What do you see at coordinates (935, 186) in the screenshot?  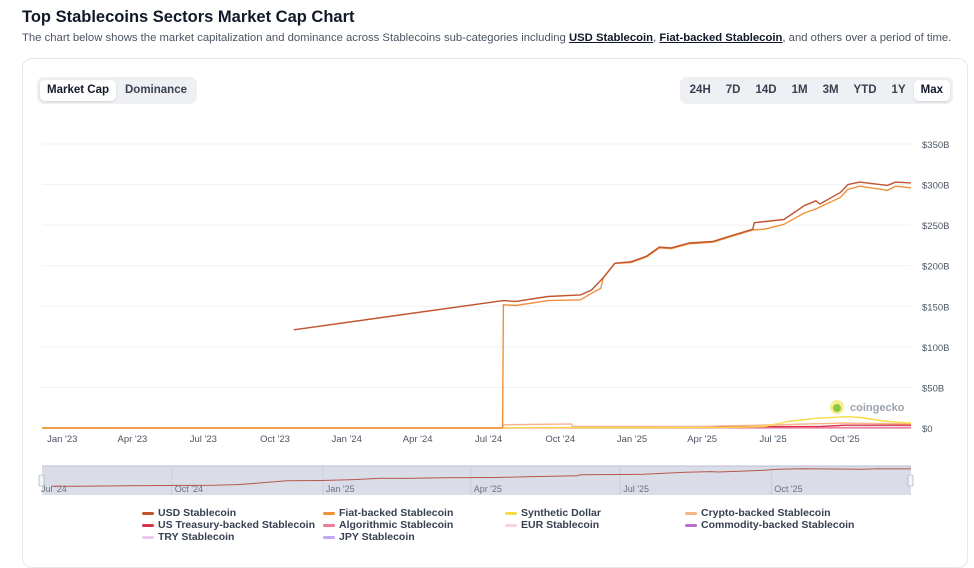 I see `y-tick-label: $300B` at bounding box center [935, 186].